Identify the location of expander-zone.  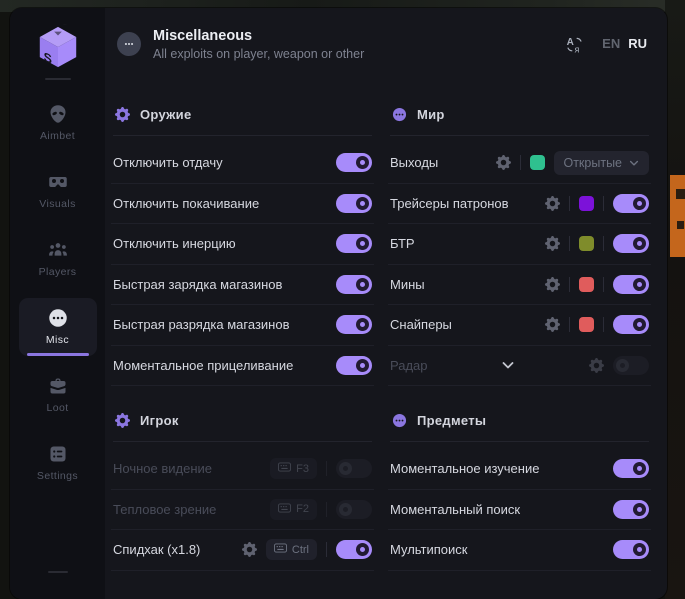
(508, 365).